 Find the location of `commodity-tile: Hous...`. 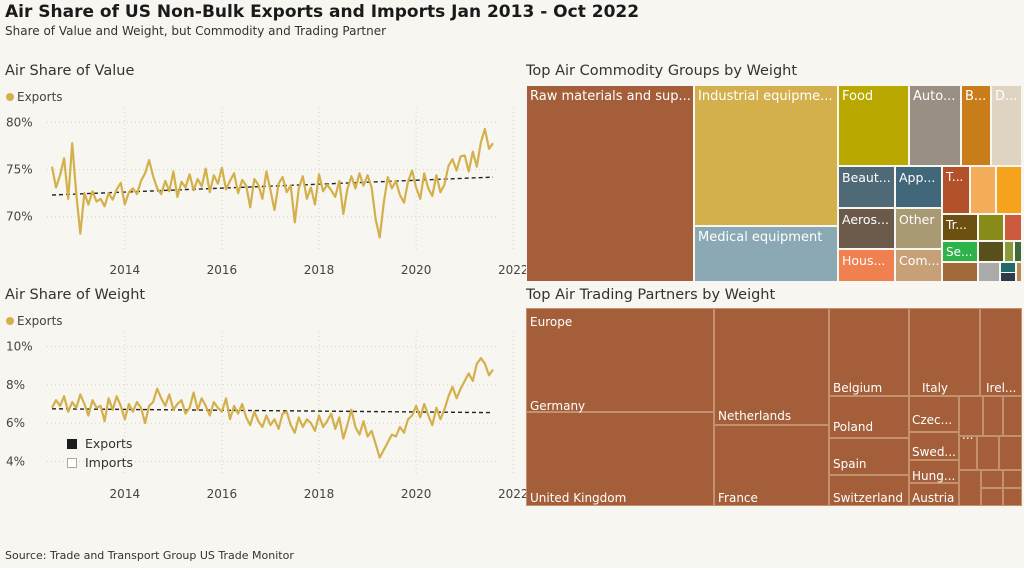

commodity-tile: Hous... is located at coordinates (866, 265).